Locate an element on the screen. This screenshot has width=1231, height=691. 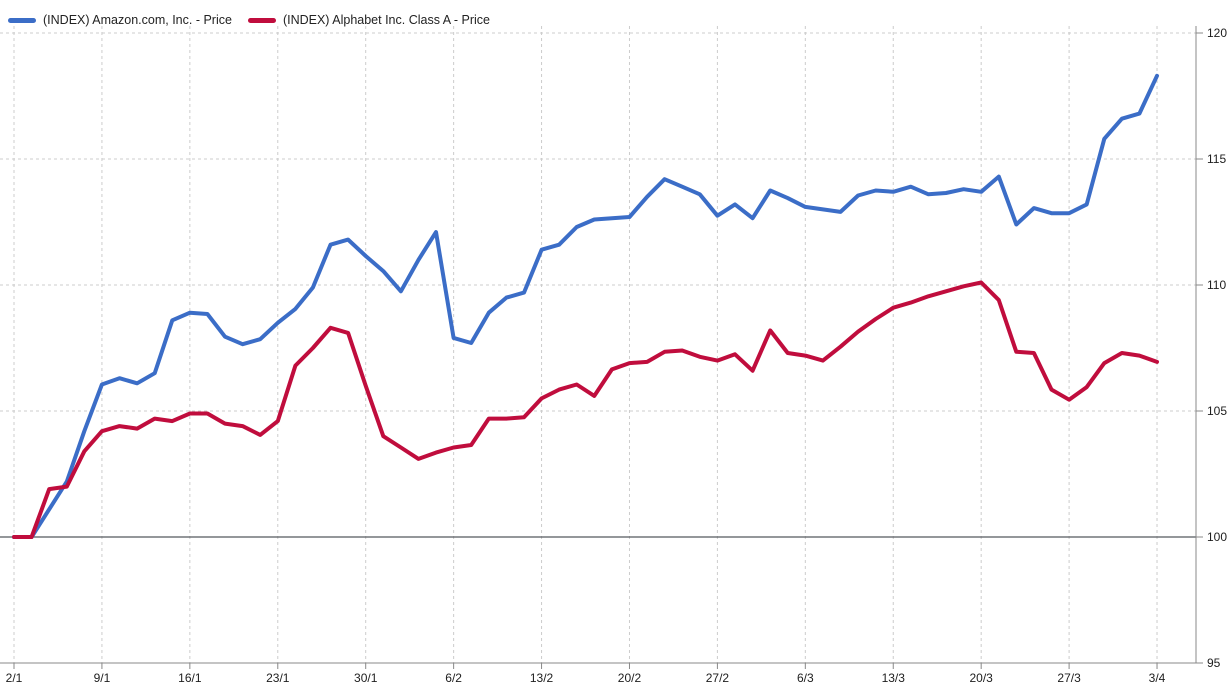
y-axis-label: 110 is located at coordinates (1216, 285).